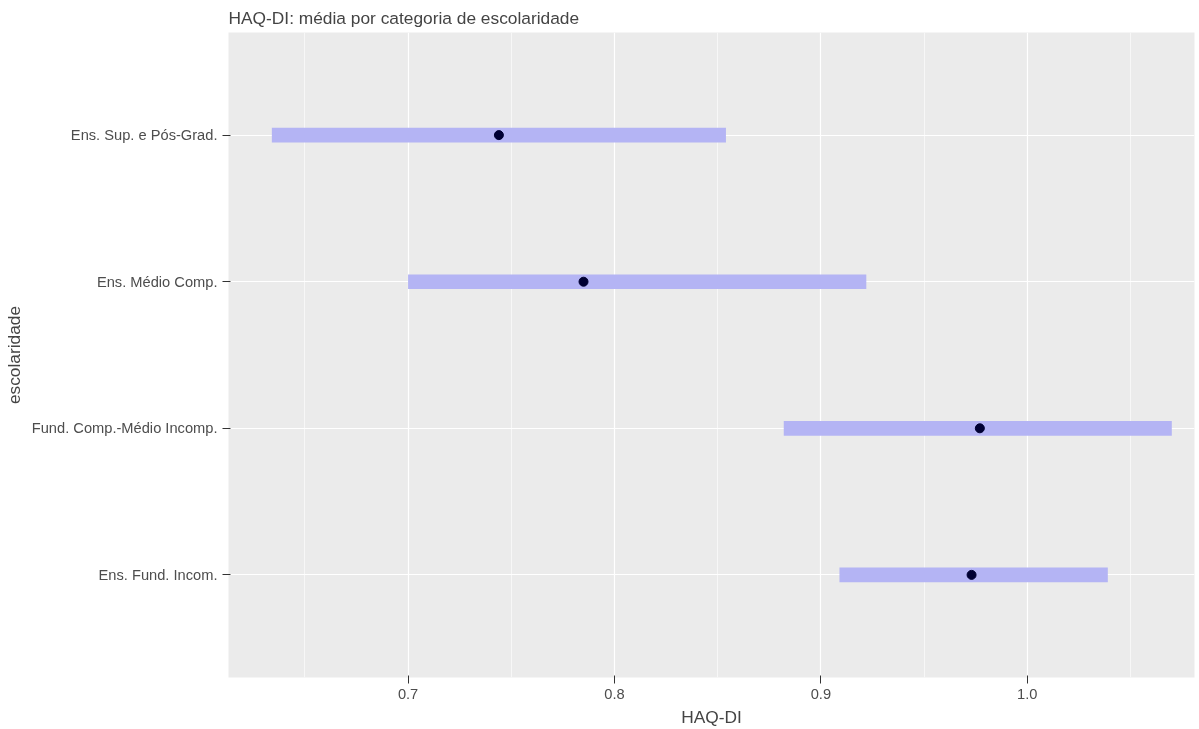 The image size is (1199, 729). Describe the element at coordinates (158, 574) in the screenshot. I see `y-tick-label: Ens. Fund. Incom.` at that location.